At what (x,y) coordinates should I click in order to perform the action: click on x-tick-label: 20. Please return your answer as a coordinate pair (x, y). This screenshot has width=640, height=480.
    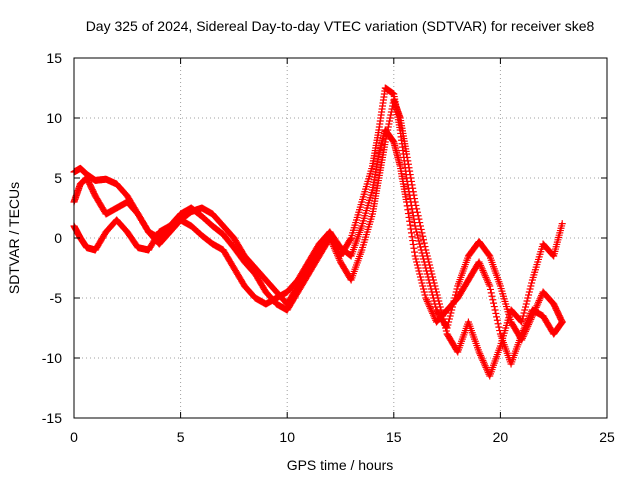
    Looking at the image, I should click on (501, 437).